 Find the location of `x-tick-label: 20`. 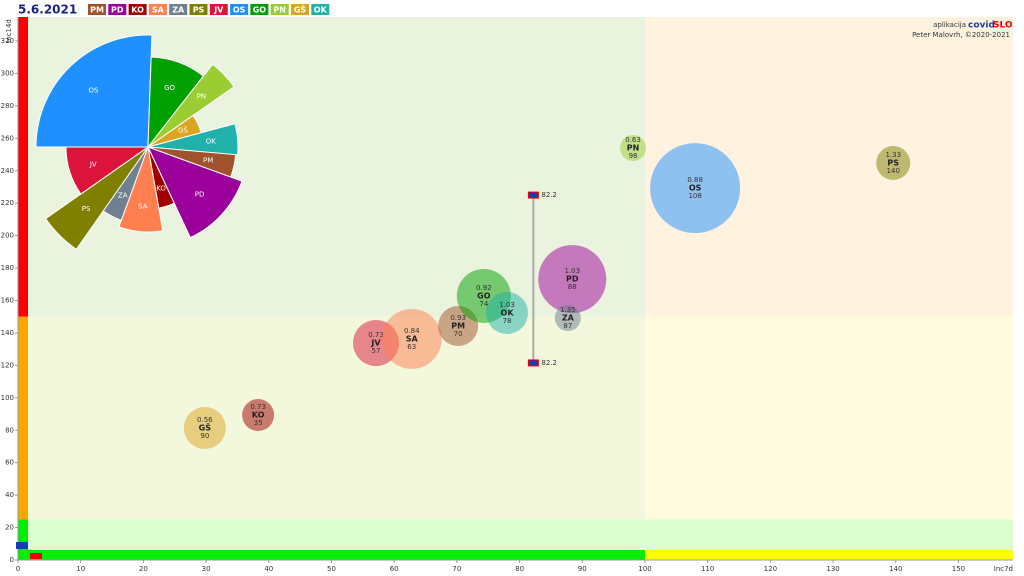

x-tick-label: 20 is located at coordinates (143, 569).